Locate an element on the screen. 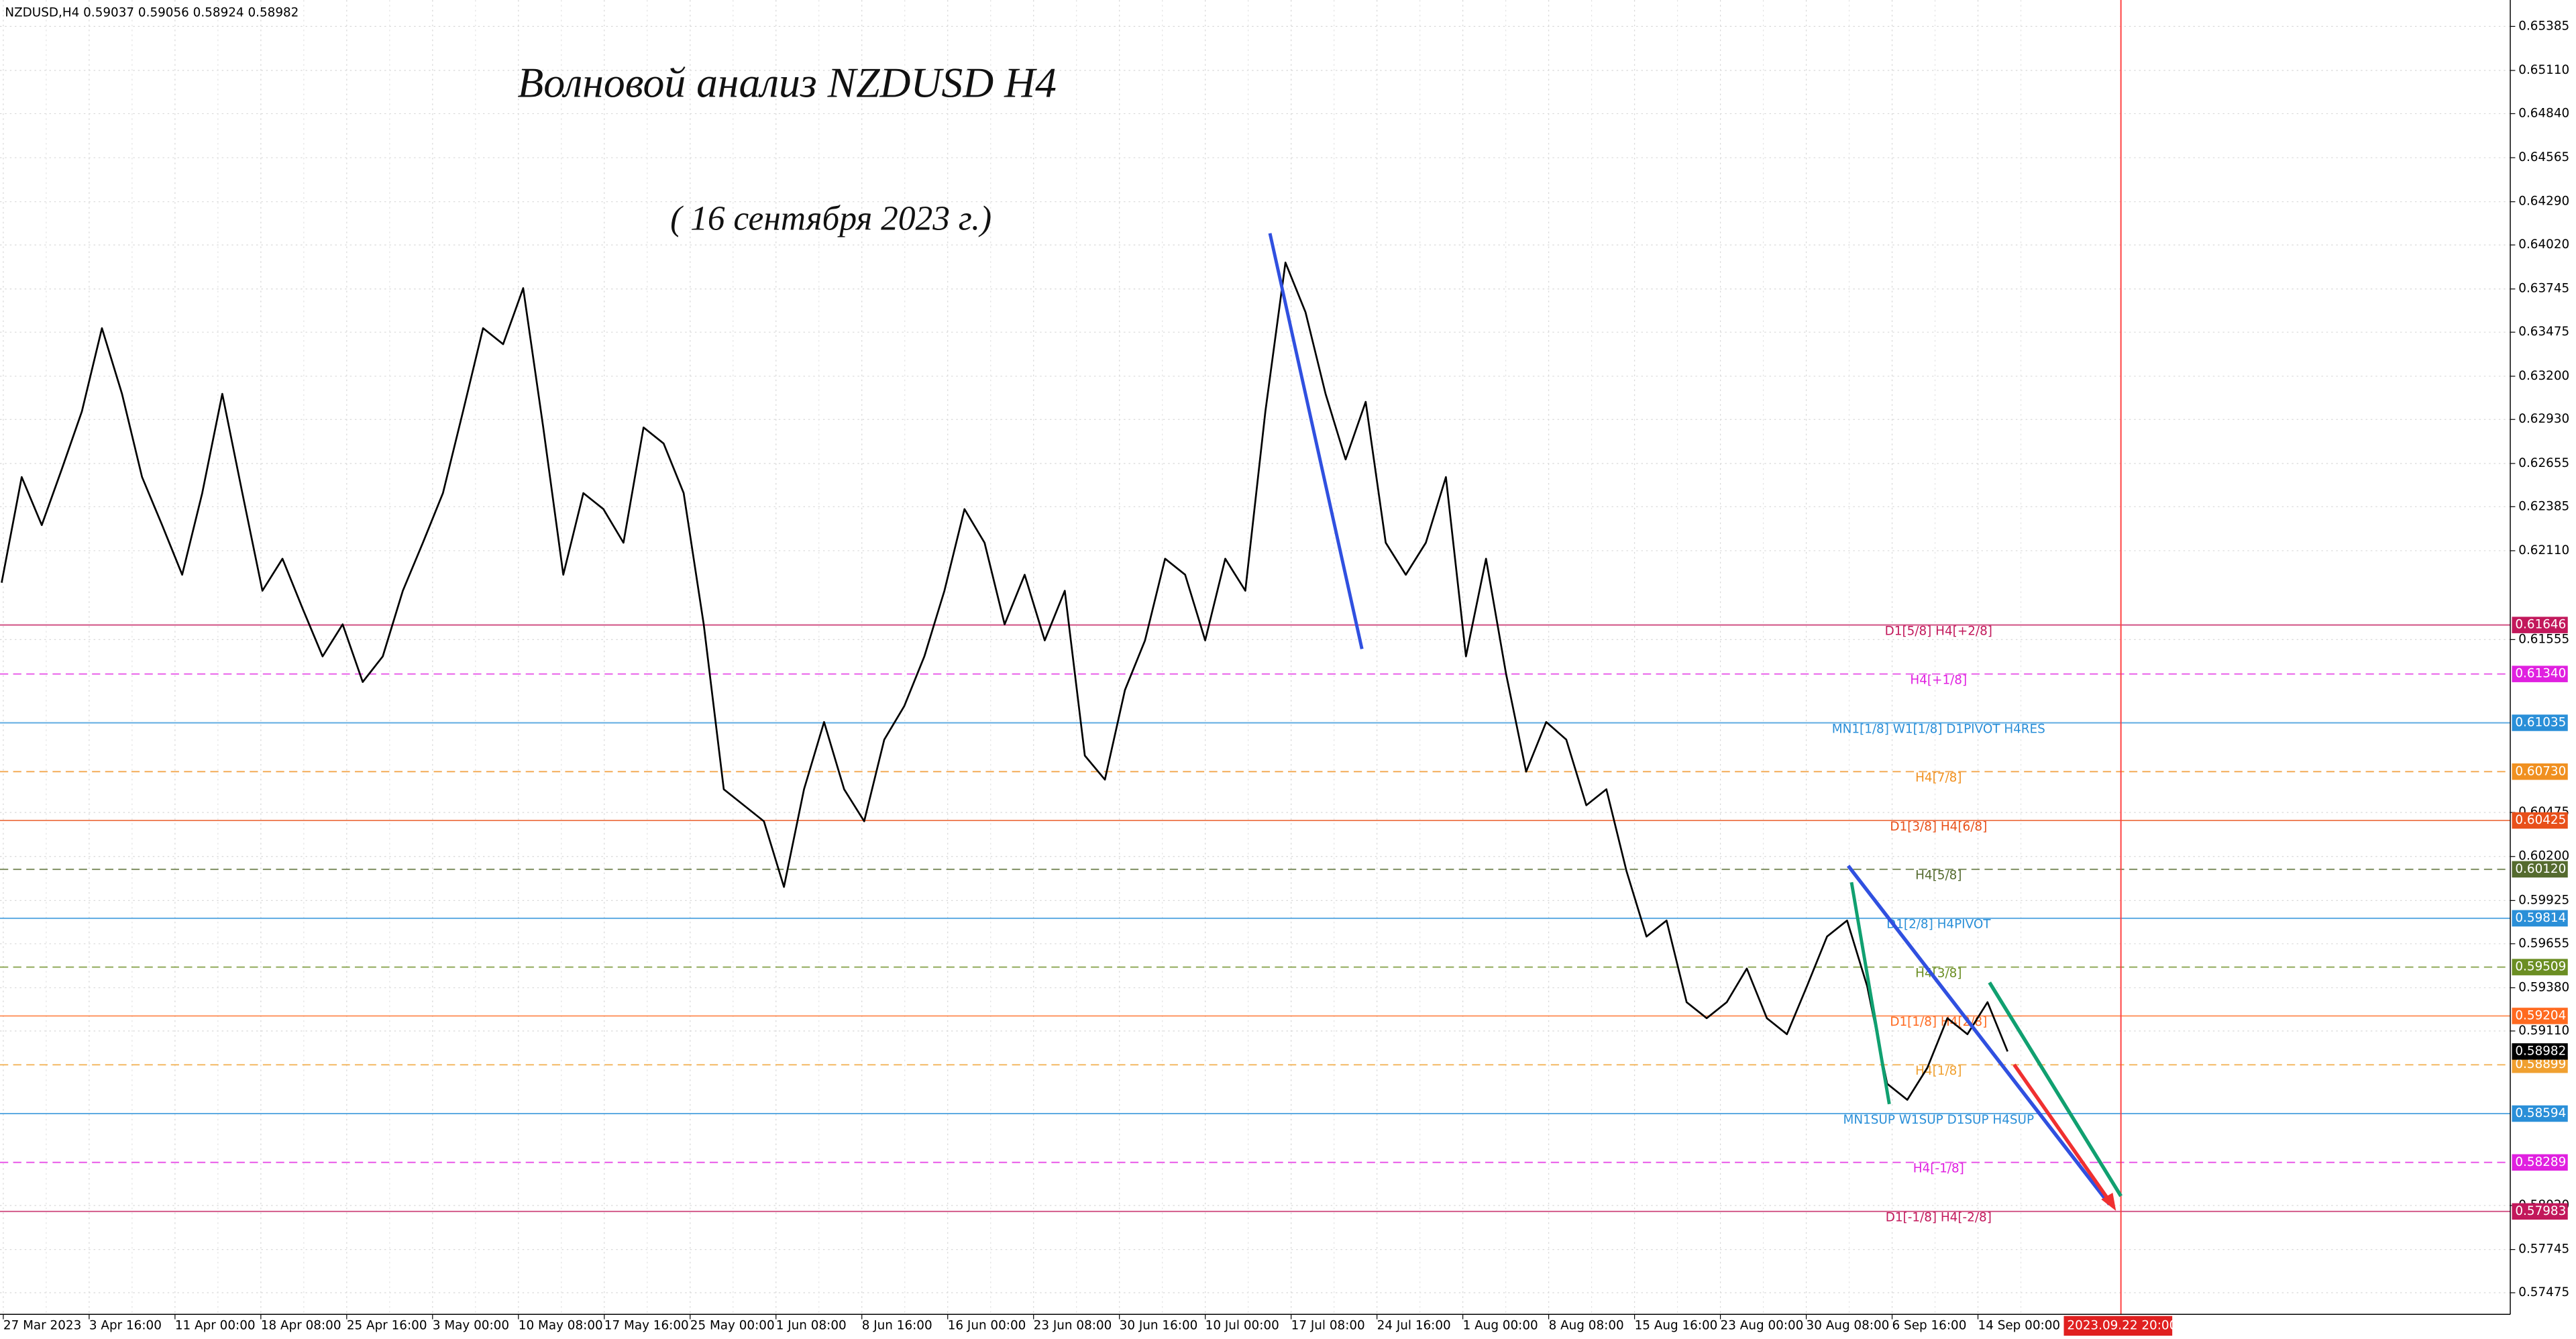  y-tick-label: 0.57475 is located at coordinates (2543, 1292).